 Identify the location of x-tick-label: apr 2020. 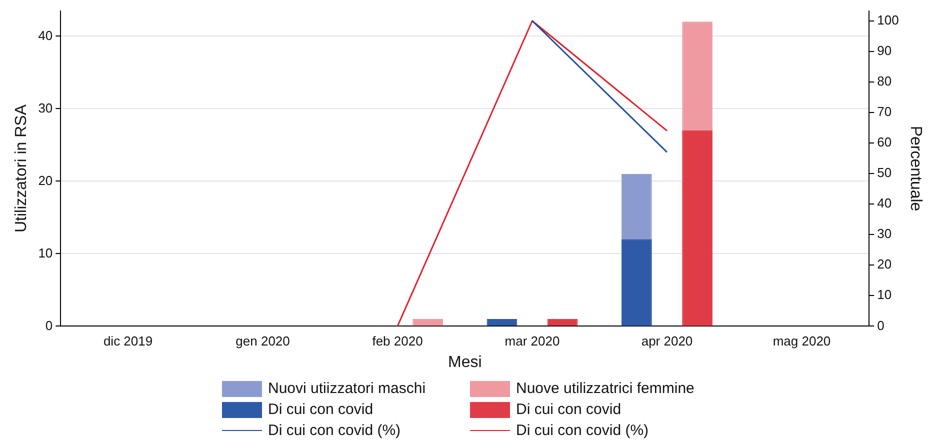
(667, 341).